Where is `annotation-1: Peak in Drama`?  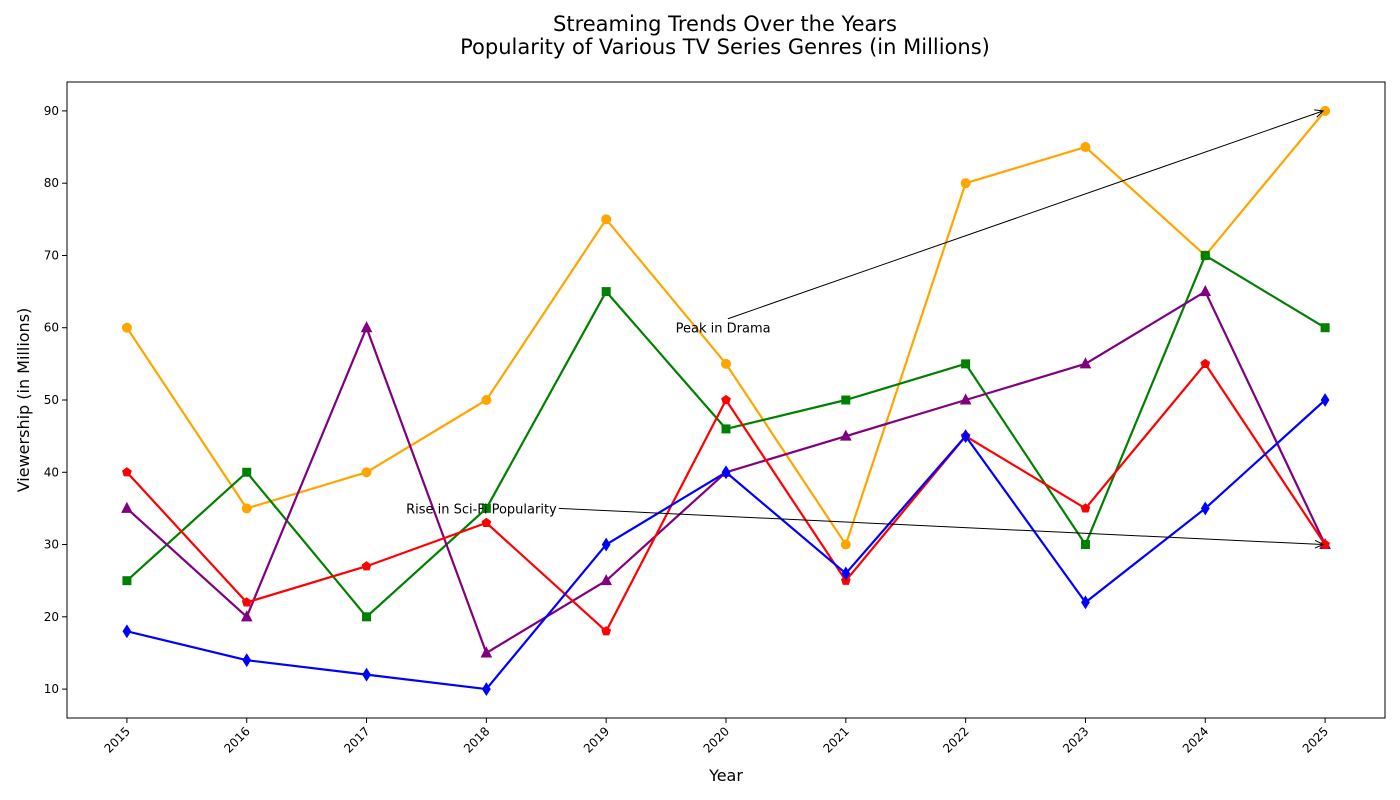
annotation-1: Peak in Drama is located at coordinates (1000, 223).